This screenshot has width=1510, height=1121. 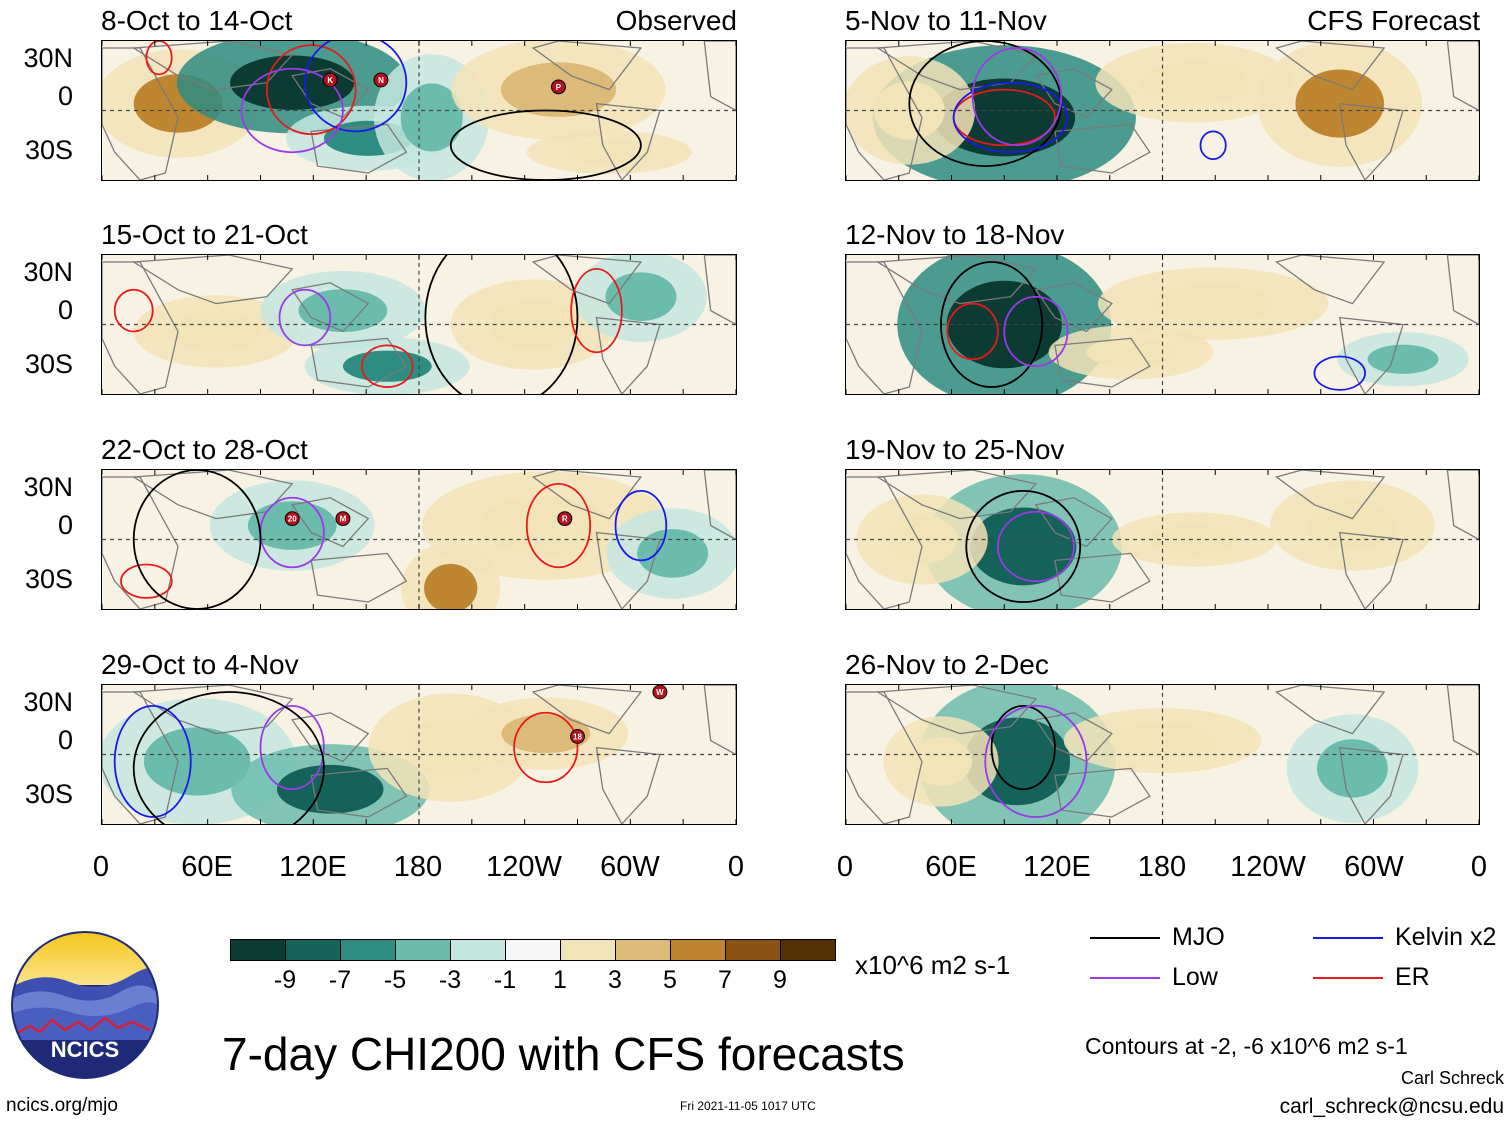 I want to click on timestamp: Fri 2021-11-05 1017 UTC, so click(x=748, y=1106).